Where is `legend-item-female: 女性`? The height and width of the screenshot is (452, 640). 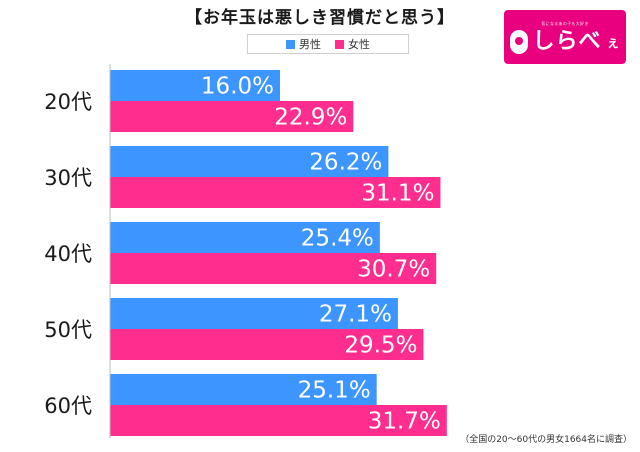 legend-item-female: 女性 is located at coordinates (352, 44).